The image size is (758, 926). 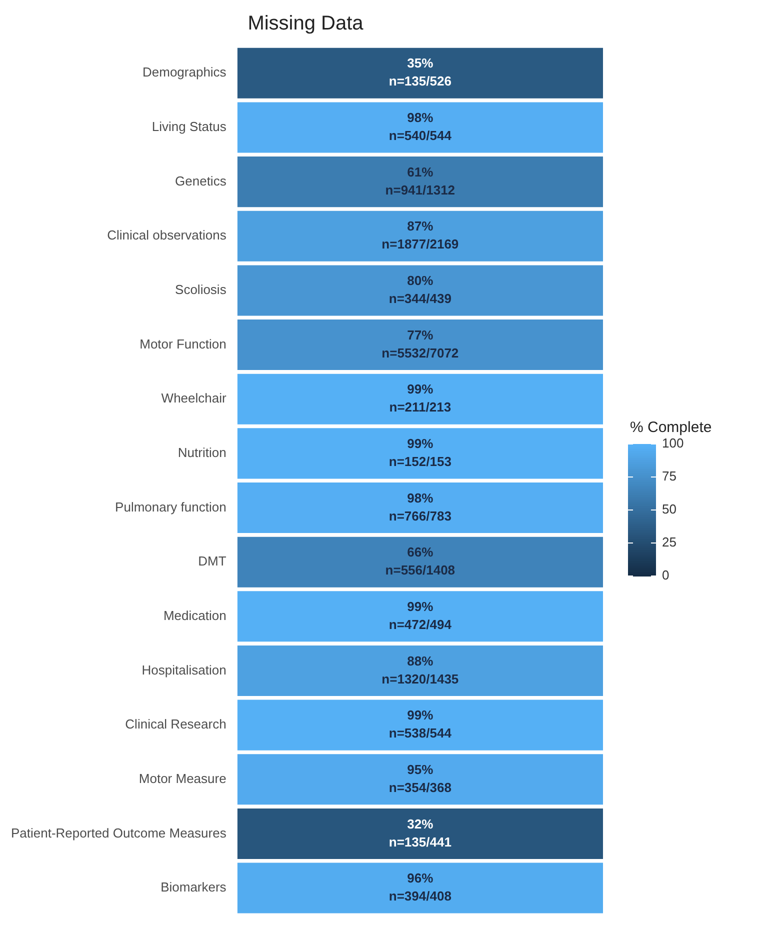 What do you see at coordinates (420, 127) in the screenshot?
I see `data-label: 98% n=540/544` at bounding box center [420, 127].